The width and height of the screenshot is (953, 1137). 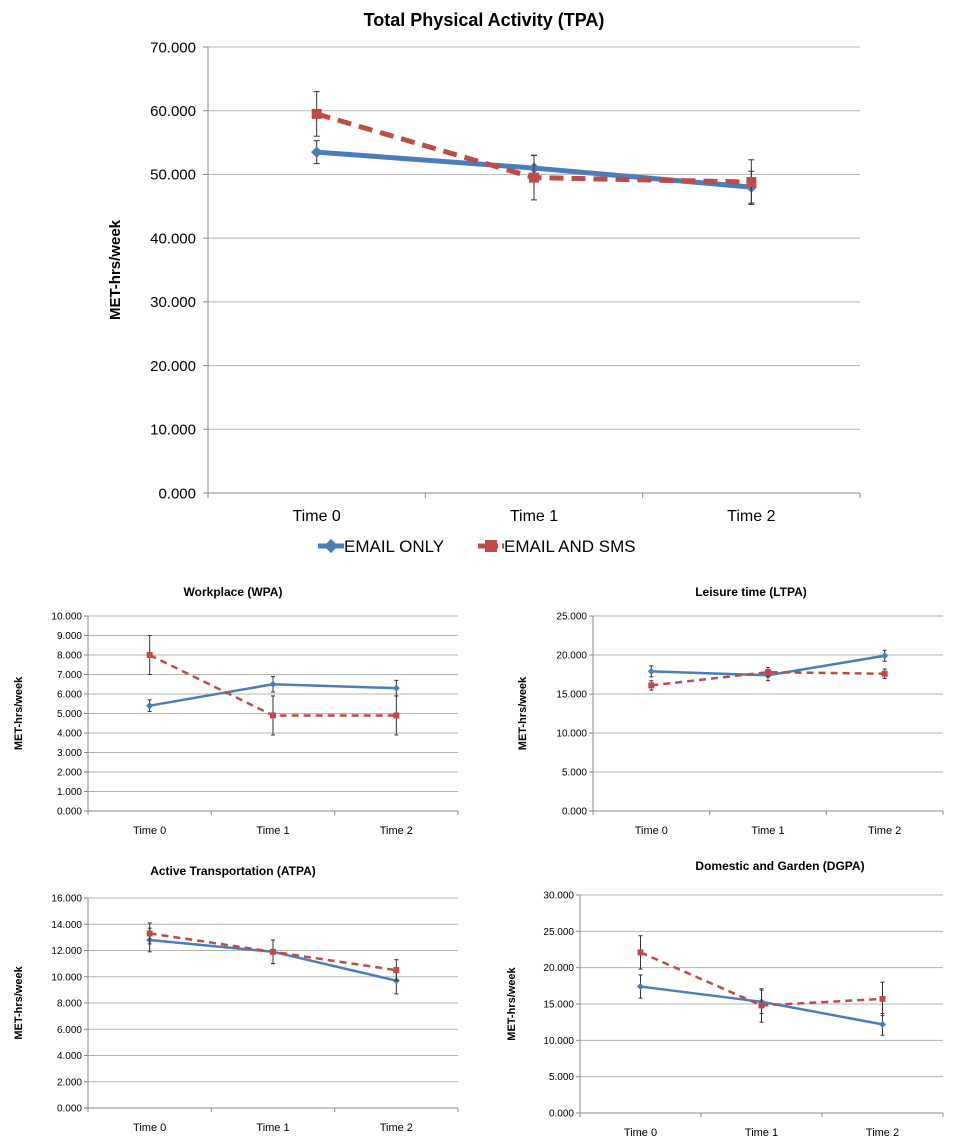 I want to click on y-tick-label: 14.000, so click(x=66, y=925).